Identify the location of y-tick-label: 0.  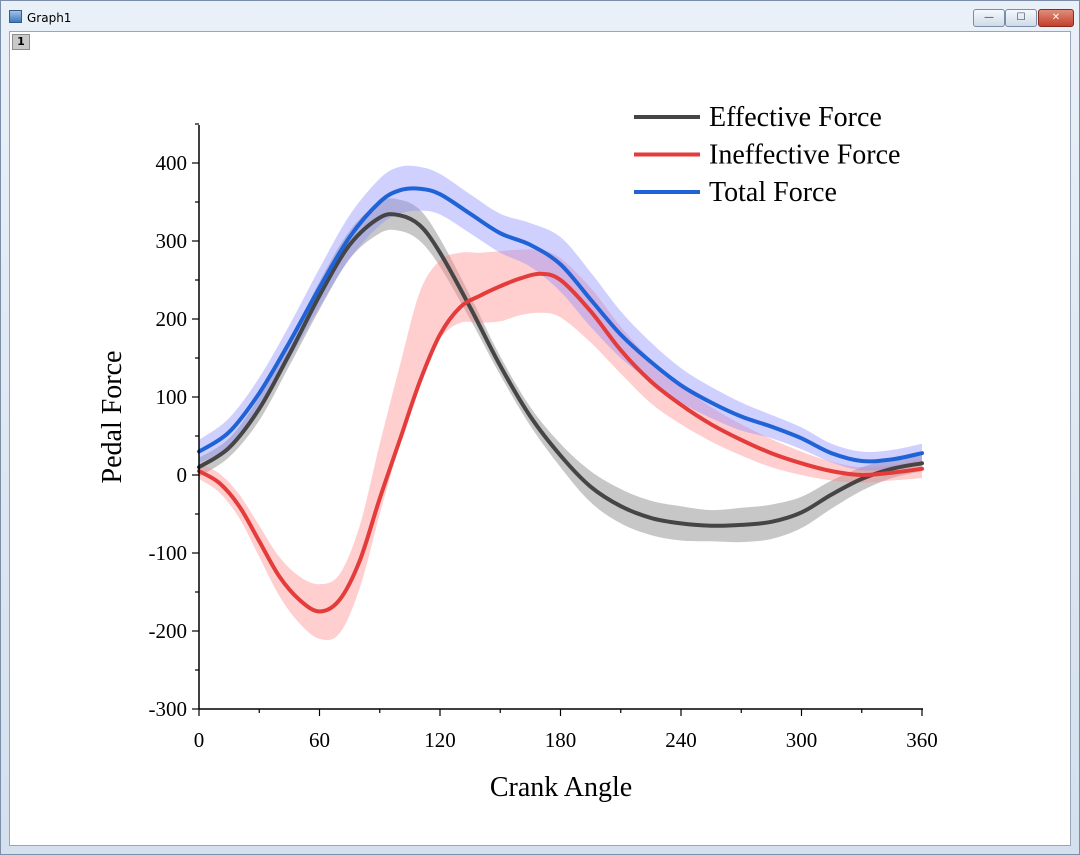
(182, 475).